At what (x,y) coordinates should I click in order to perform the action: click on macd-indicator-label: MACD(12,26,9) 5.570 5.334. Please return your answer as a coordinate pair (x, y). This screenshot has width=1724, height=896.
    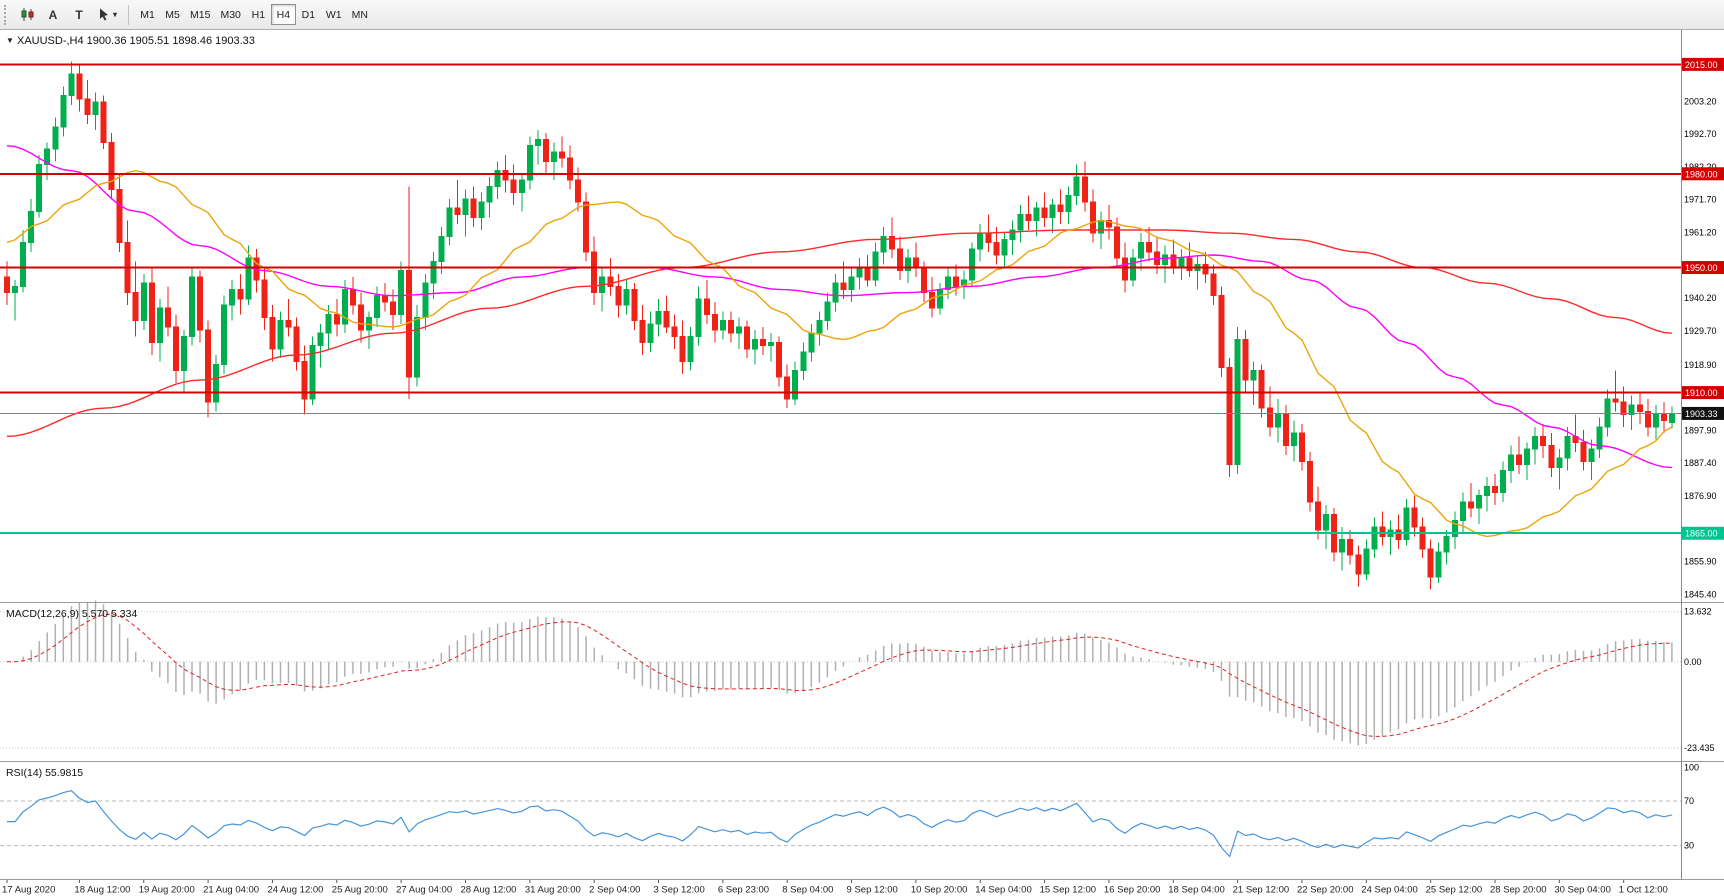
    Looking at the image, I should click on (71, 614).